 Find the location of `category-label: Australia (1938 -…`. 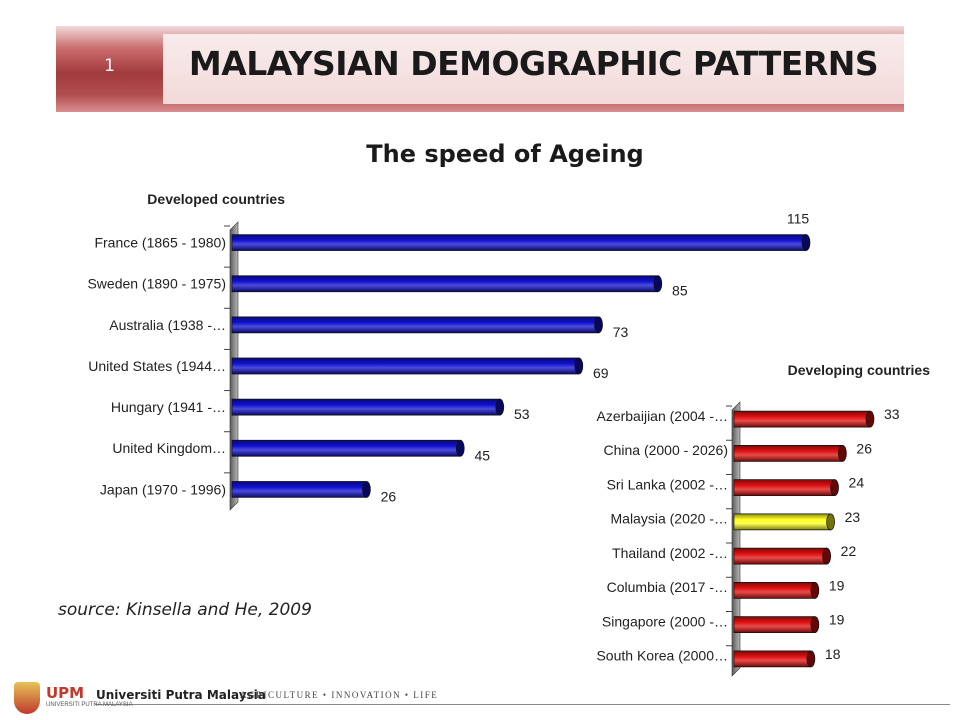

category-label: Australia (1938 -… is located at coordinates (167, 325).